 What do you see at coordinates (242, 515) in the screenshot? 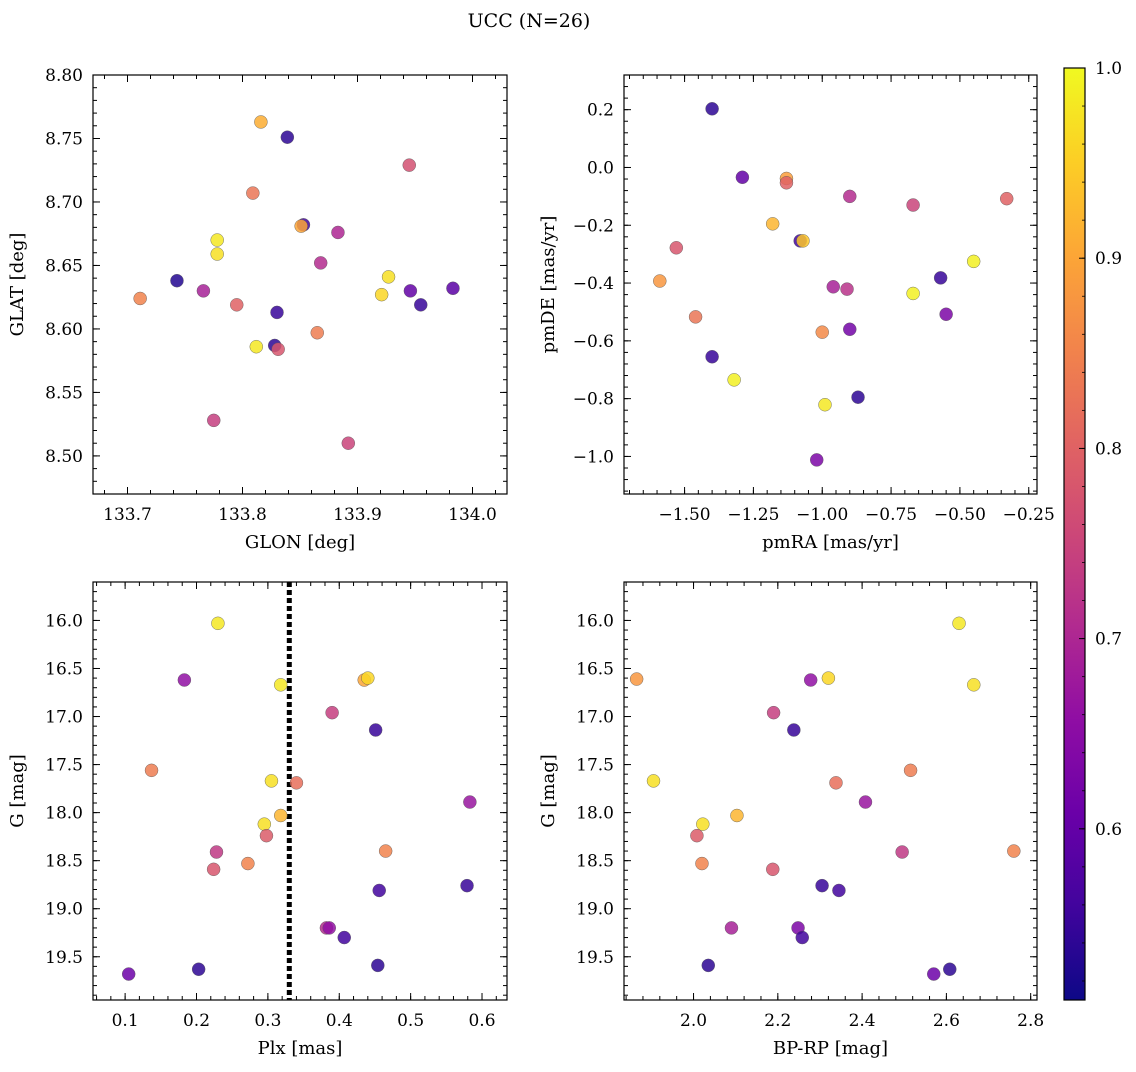
I see `x-tick-label: 133.8` at bounding box center [242, 515].